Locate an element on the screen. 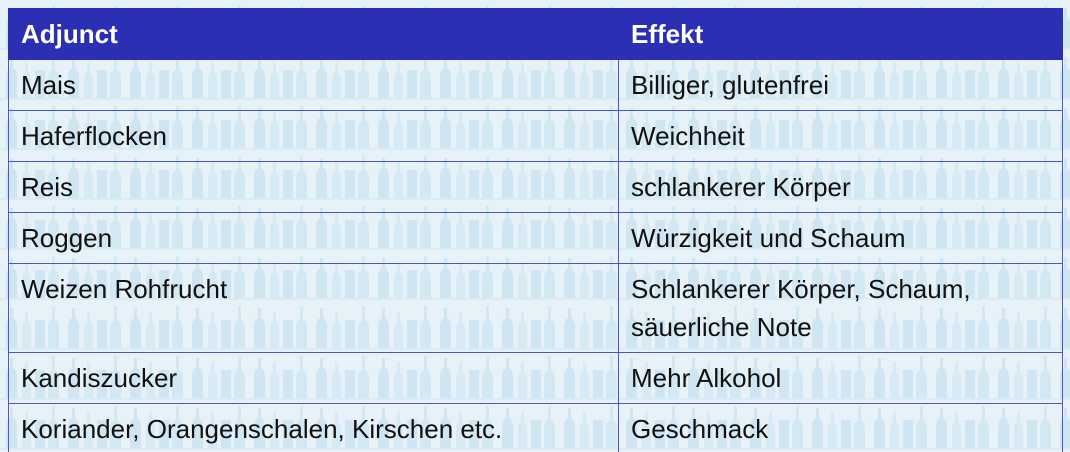 Image resolution: width=1070 pixels, height=452 pixels. cell-adjunct: Koriander, Orangenschalen, Kirschen etc. is located at coordinates (313, 427).